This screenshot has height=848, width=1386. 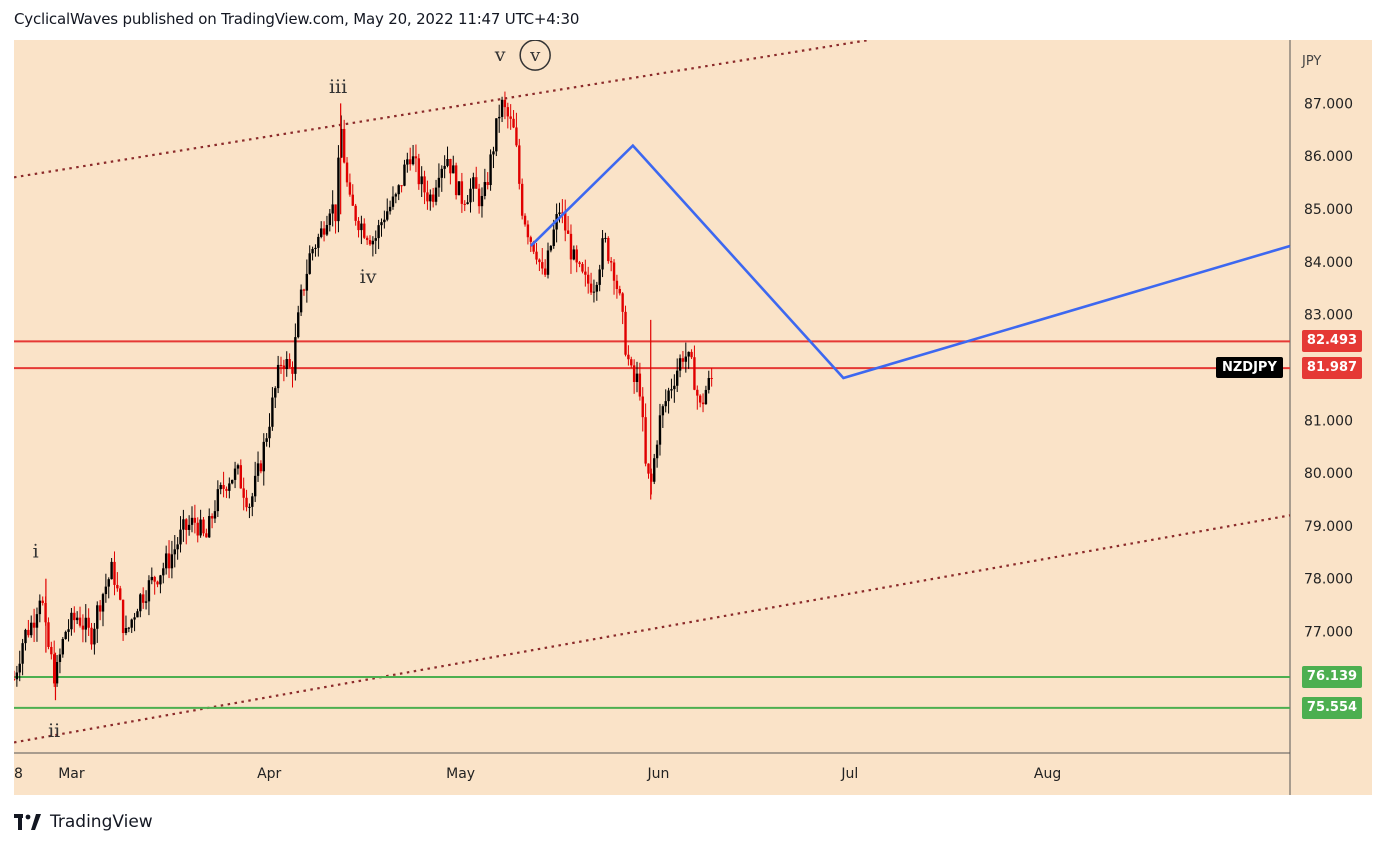 What do you see at coordinates (1328, 263) in the screenshot?
I see `y-tick-label: 84.000` at bounding box center [1328, 263].